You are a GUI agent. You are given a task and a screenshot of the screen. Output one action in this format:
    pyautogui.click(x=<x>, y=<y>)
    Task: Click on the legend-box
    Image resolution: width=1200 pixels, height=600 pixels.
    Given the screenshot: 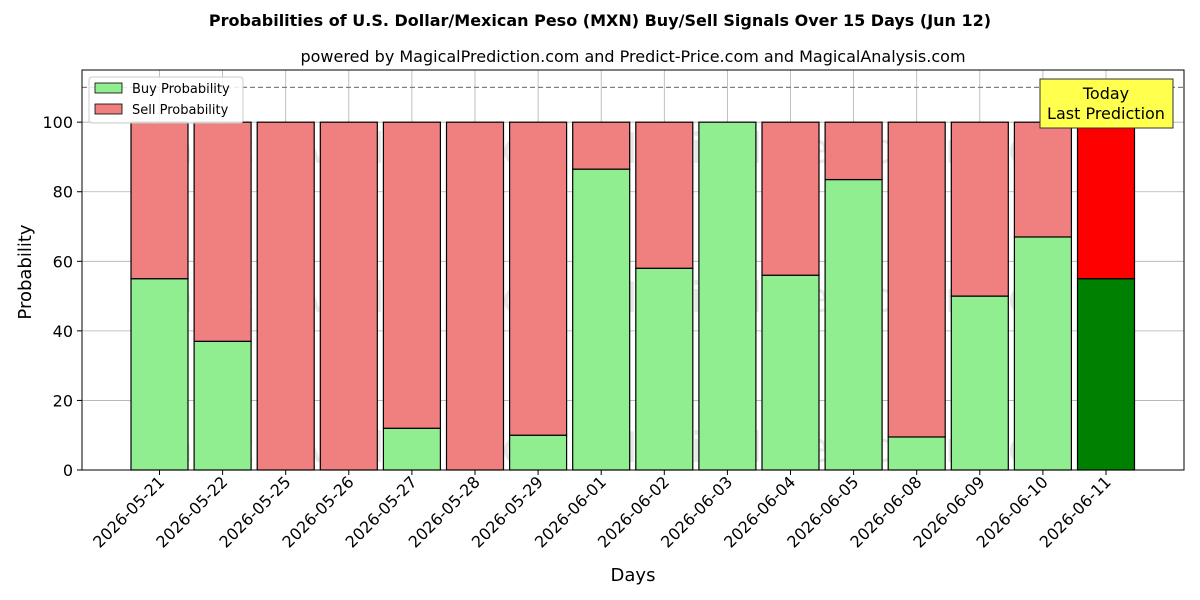 What is the action you would take?
    pyautogui.click(x=166, y=100)
    